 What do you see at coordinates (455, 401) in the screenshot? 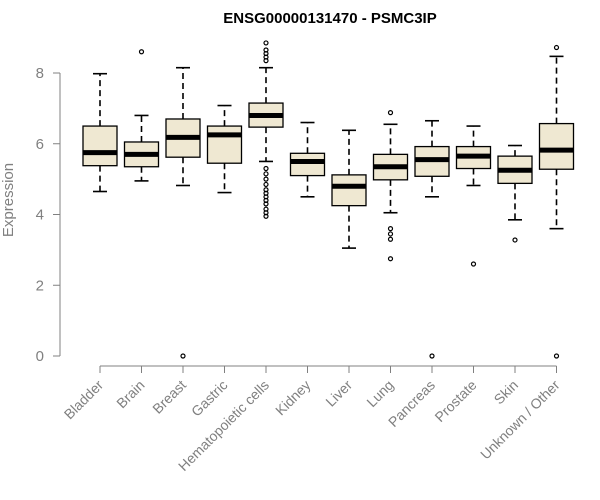
I see `x-tick-label: Prostate` at bounding box center [455, 401].